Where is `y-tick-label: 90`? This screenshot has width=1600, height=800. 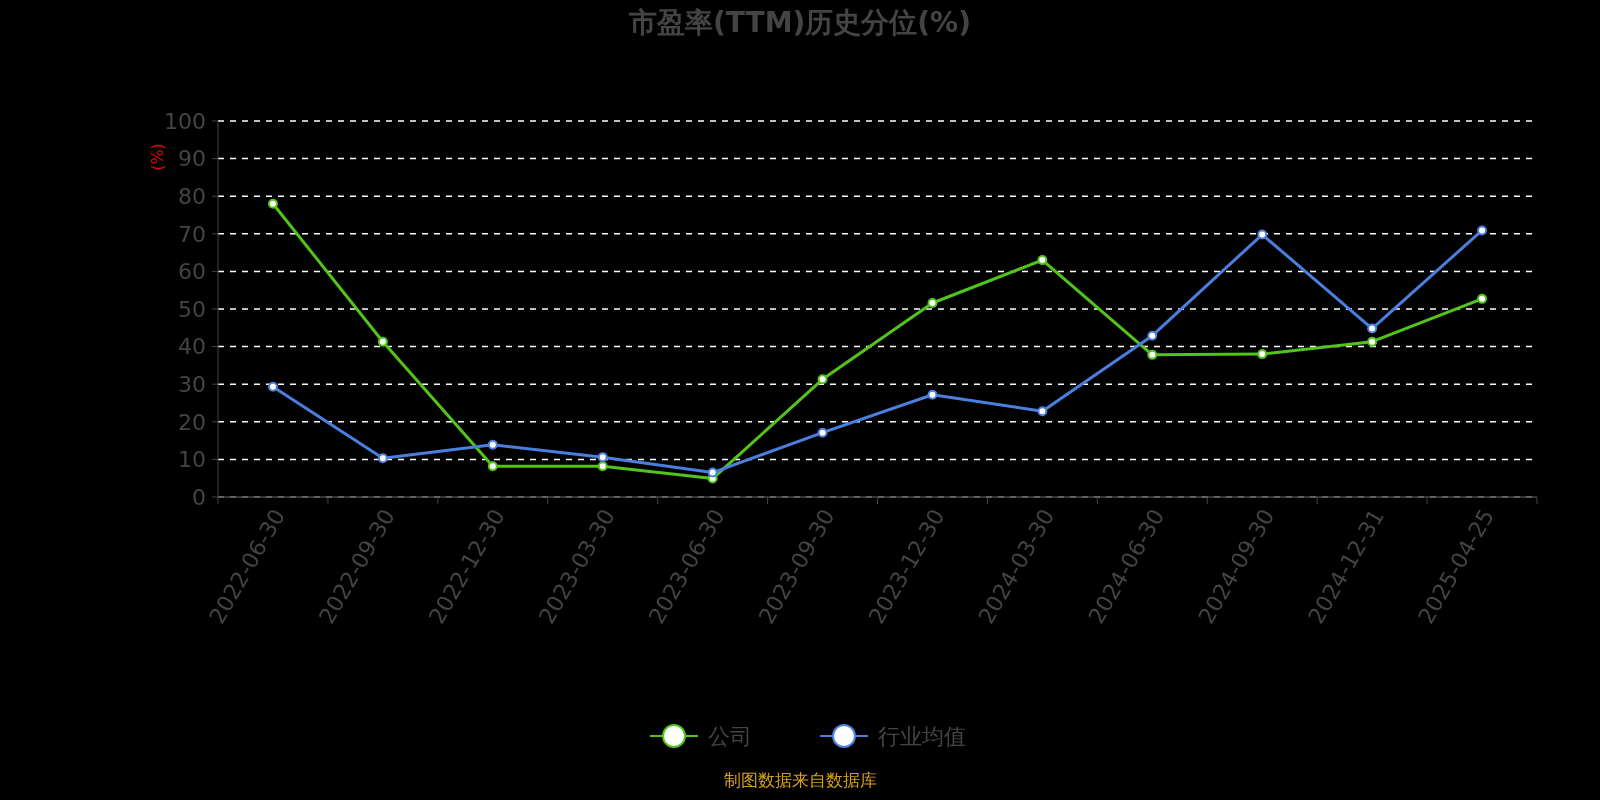
y-tick-label: 90 is located at coordinates (192, 159).